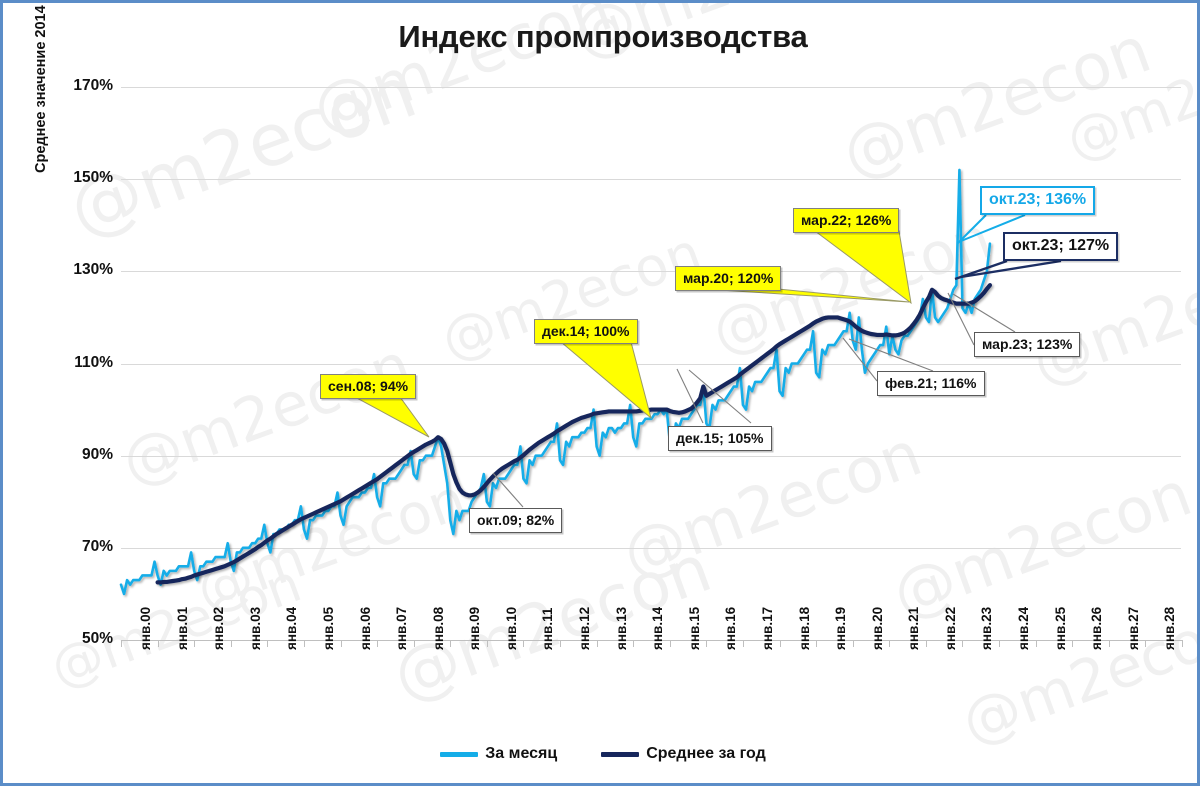  What do you see at coordinates (438, 628) in the screenshot?
I see `x-axis-tick-label: янв.08` at bounding box center [438, 628].